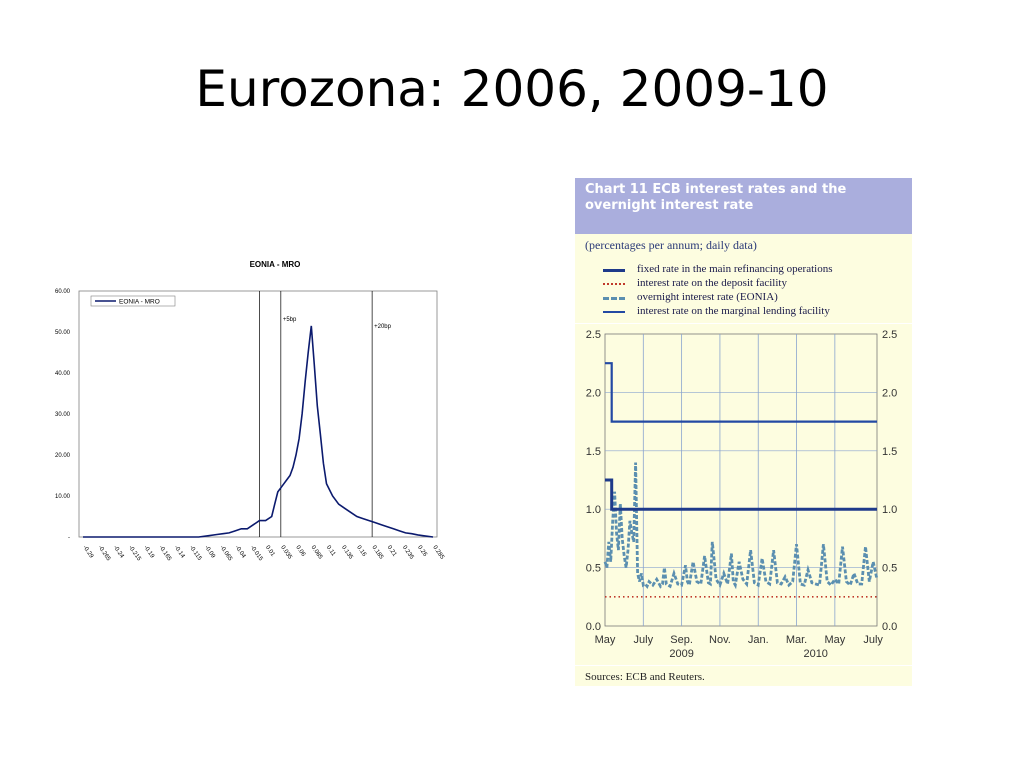  What do you see at coordinates (63, 333) in the screenshot?
I see `left-y-tick-label: 50.00` at bounding box center [63, 333].